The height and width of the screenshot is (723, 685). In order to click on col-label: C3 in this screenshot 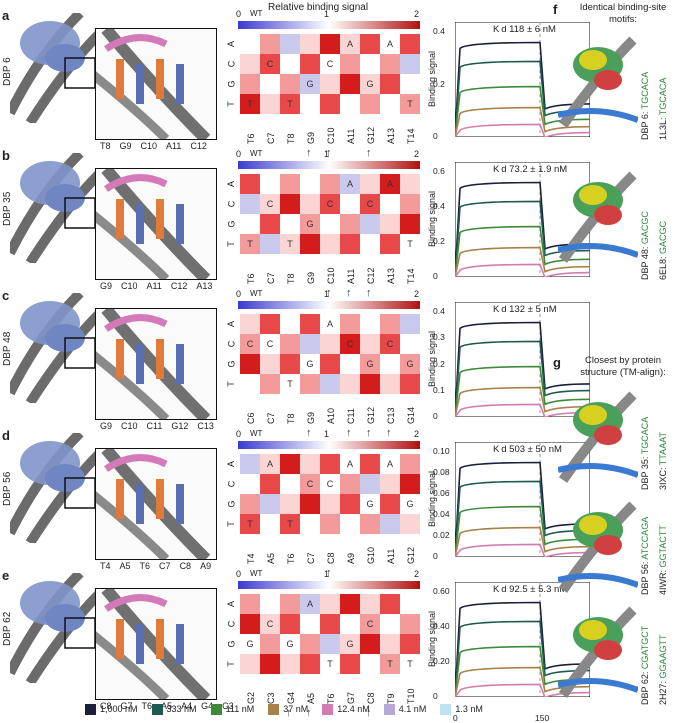, I will do `click(271, 698)`.